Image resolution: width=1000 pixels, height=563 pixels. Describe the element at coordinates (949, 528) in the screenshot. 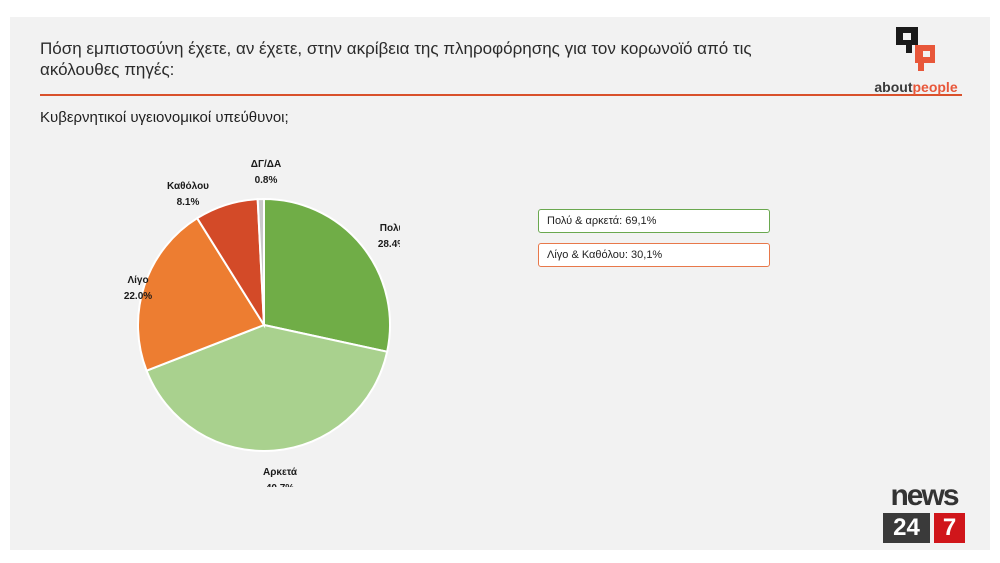

I see `news-7-block: 7` at that location.